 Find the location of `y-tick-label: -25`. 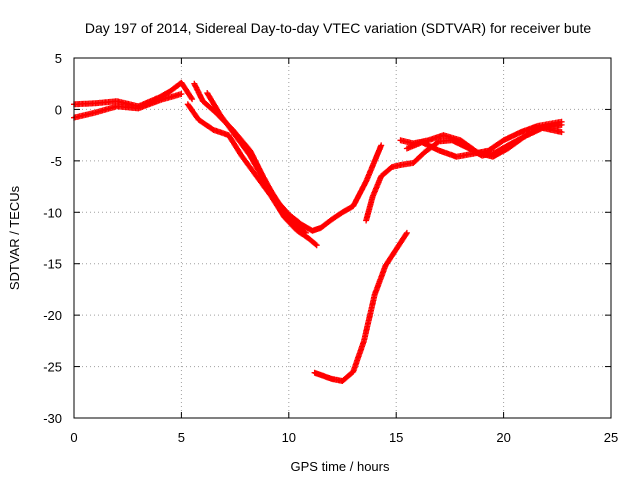

y-tick-label: -25 is located at coordinates (52, 367).